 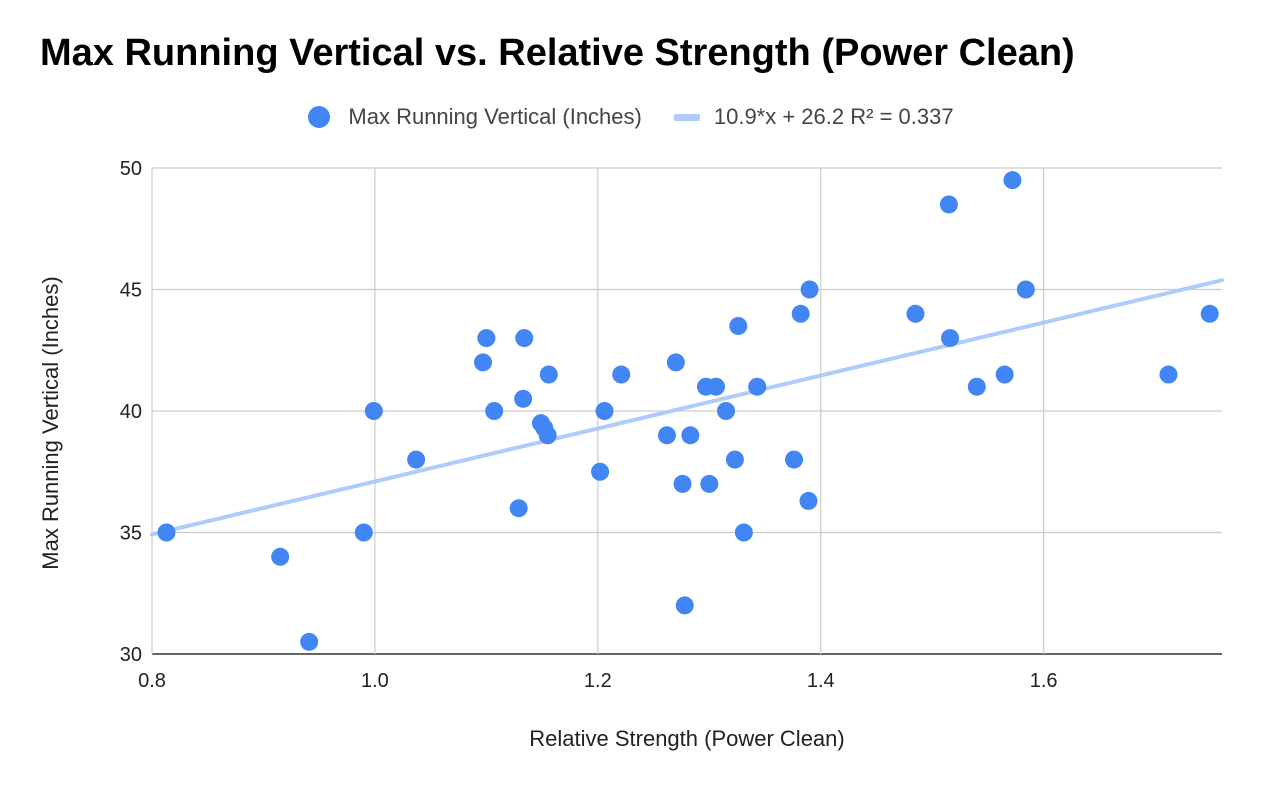 What do you see at coordinates (131, 169) in the screenshot?
I see `y-tick-label: 50` at bounding box center [131, 169].